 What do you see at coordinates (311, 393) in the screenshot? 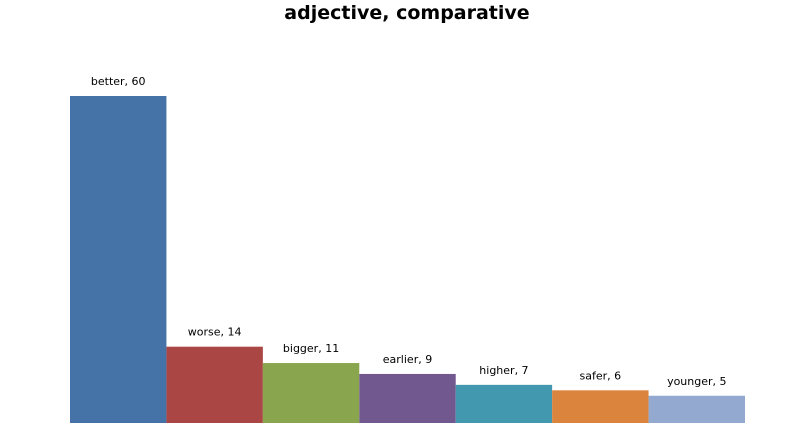
I see `bar-bigger` at bounding box center [311, 393].